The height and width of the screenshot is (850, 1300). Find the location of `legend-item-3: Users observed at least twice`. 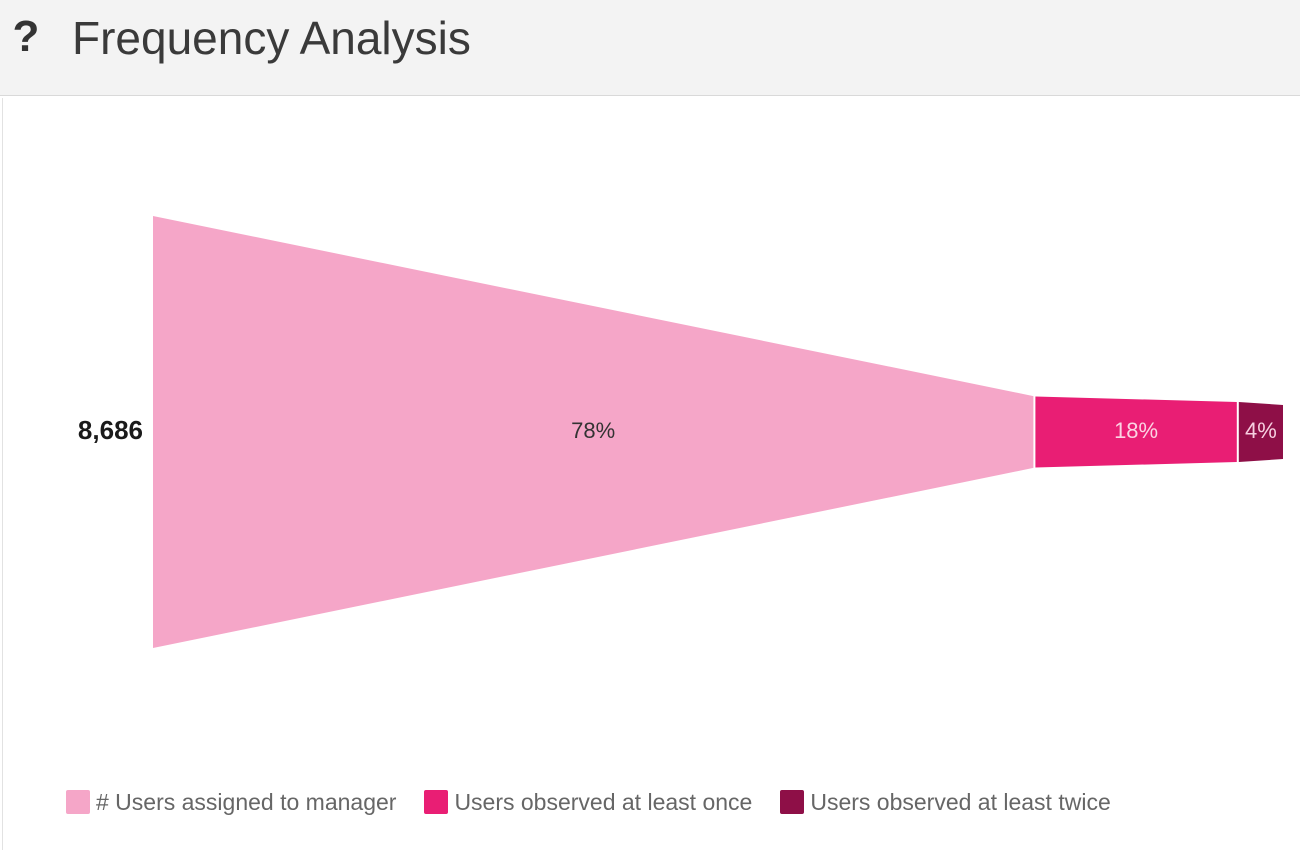

legend-item-3: Users observed at least twice is located at coordinates (945, 802).